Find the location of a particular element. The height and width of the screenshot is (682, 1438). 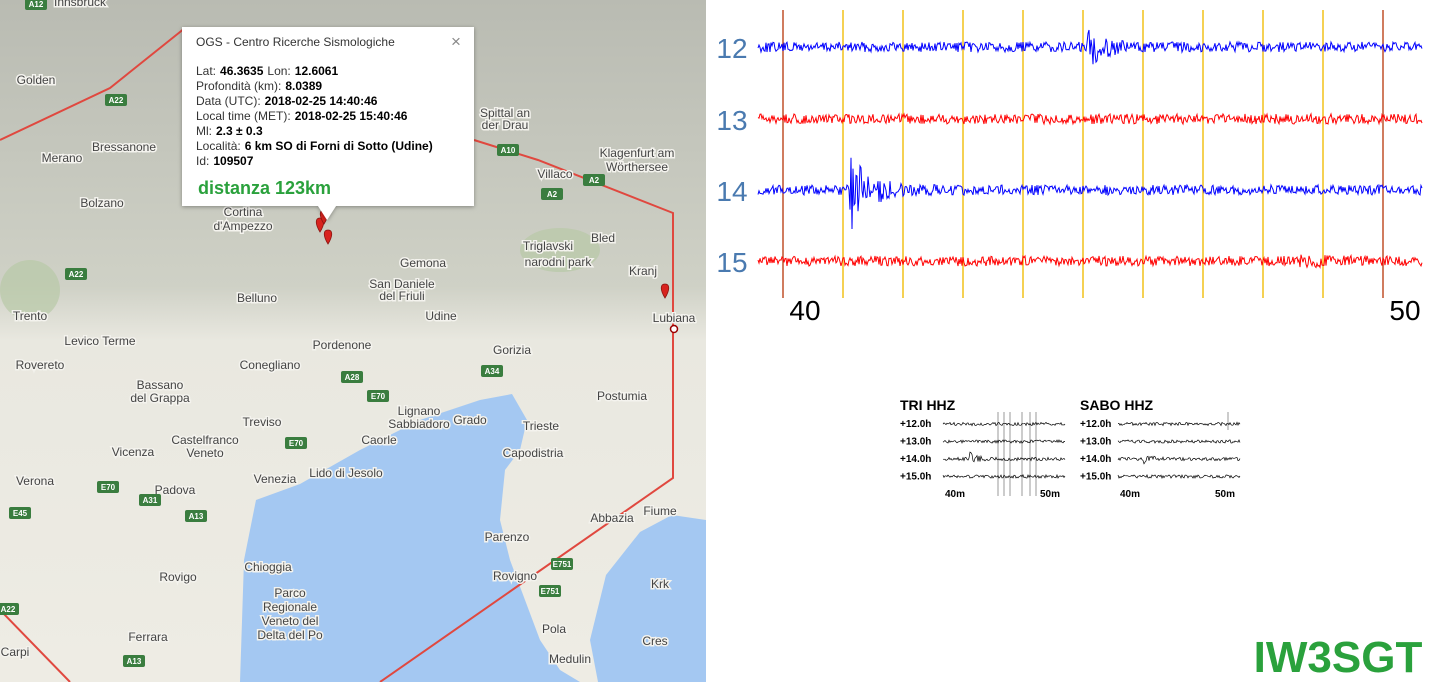

road-label: A10 is located at coordinates (508, 150).